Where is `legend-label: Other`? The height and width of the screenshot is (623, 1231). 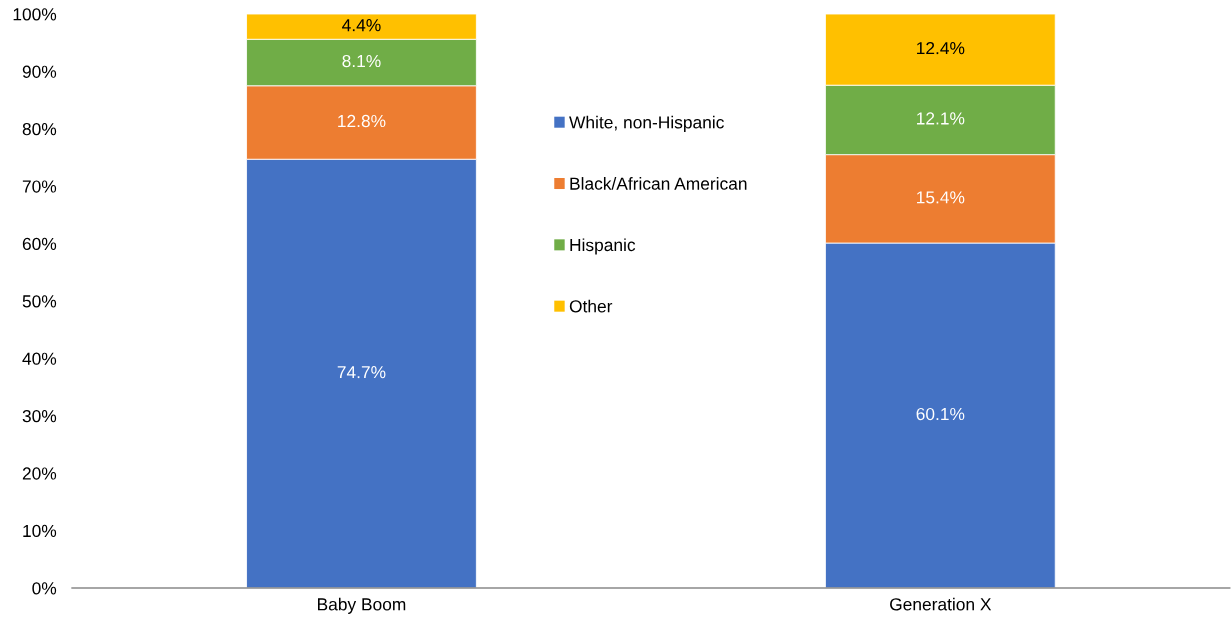 legend-label: Other is located at coordinates (591, 306).